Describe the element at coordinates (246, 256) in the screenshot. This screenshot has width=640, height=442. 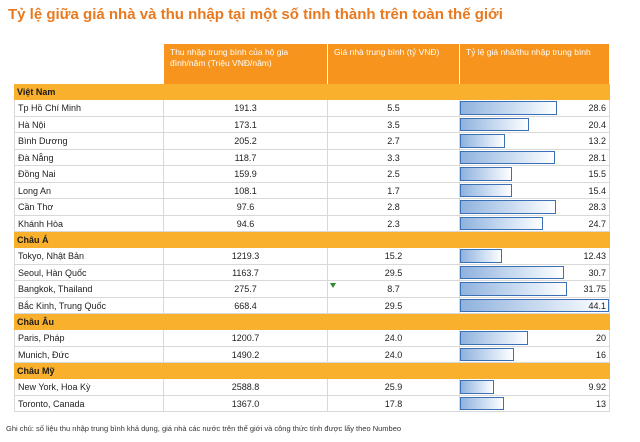
I see `income-cell: 1219.3` at that location.